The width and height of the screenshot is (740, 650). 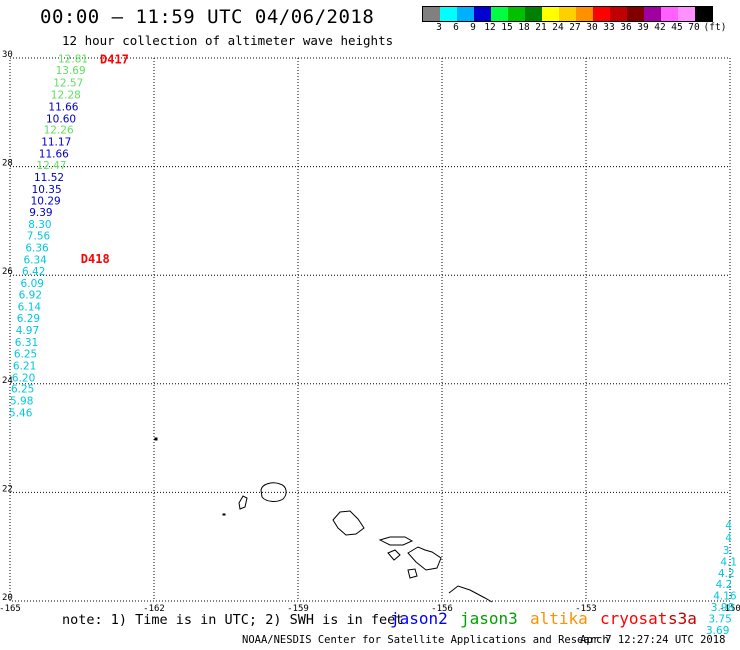 I want to click on legend-label: 24, so click(x=558, y=27).